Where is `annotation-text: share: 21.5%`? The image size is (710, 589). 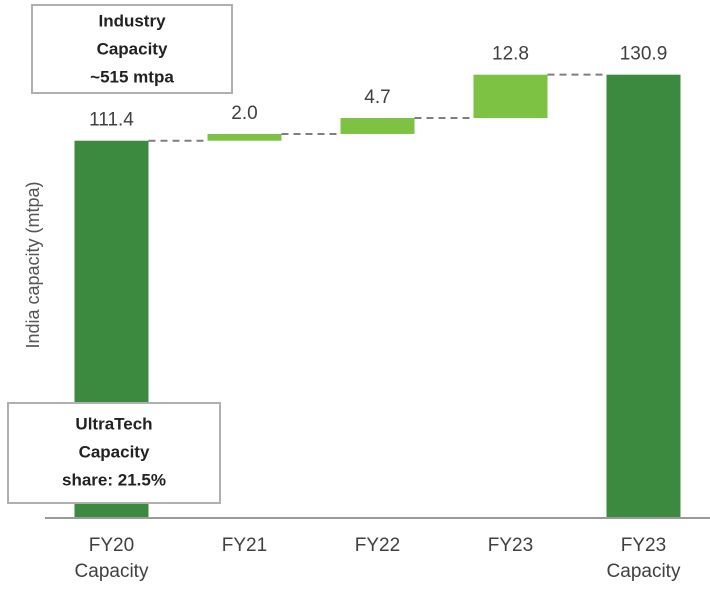
annotation-text: share: 21.5% is located at coordinates (114, 479).